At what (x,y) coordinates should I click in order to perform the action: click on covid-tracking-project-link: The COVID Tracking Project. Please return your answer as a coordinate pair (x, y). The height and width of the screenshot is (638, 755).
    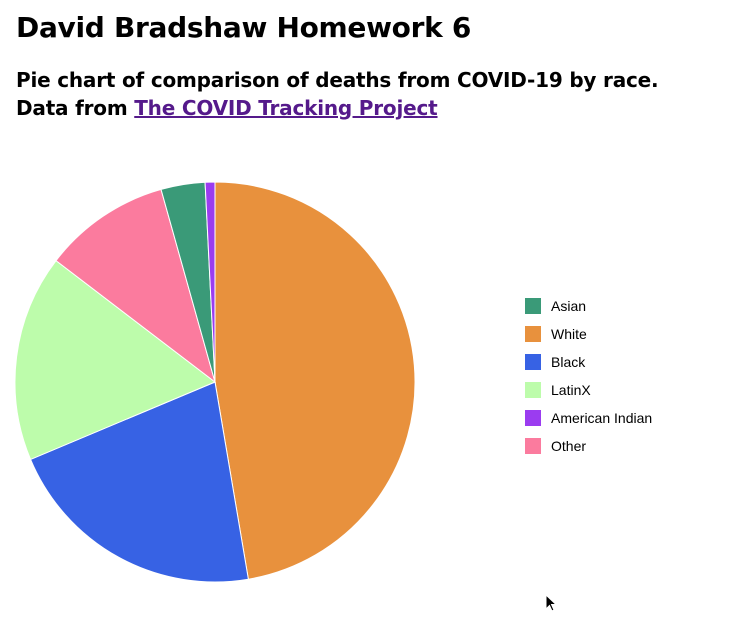
    Looking at the image, I should click on (286, 108).